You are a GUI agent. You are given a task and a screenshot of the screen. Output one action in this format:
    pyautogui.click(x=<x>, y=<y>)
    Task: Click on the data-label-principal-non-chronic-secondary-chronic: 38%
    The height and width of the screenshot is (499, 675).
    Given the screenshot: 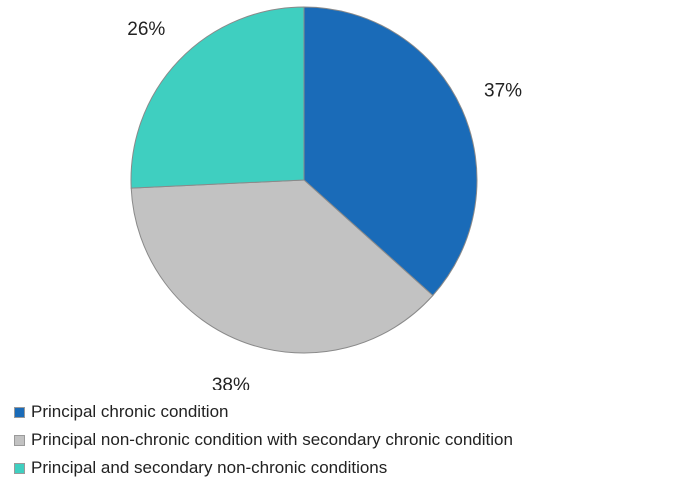 What is the action you would take?
    pyautogui.click(x=231, y=382)
    